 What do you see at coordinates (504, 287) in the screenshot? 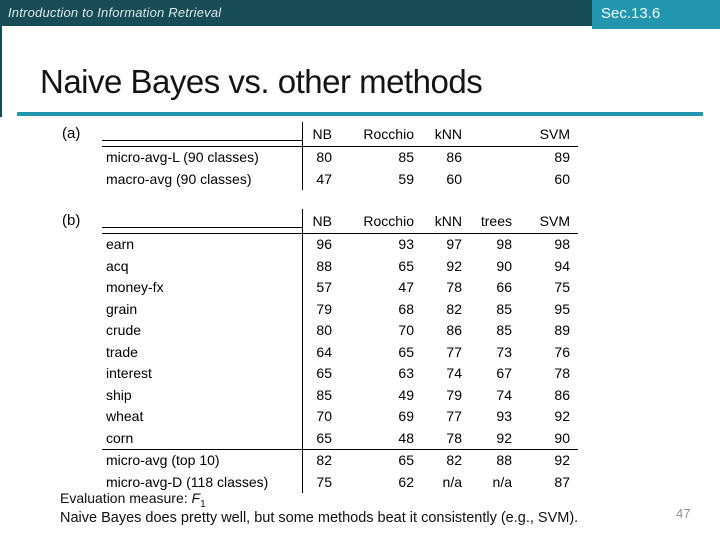
I see `cell-value: 66` at bounding box center [504, 287].